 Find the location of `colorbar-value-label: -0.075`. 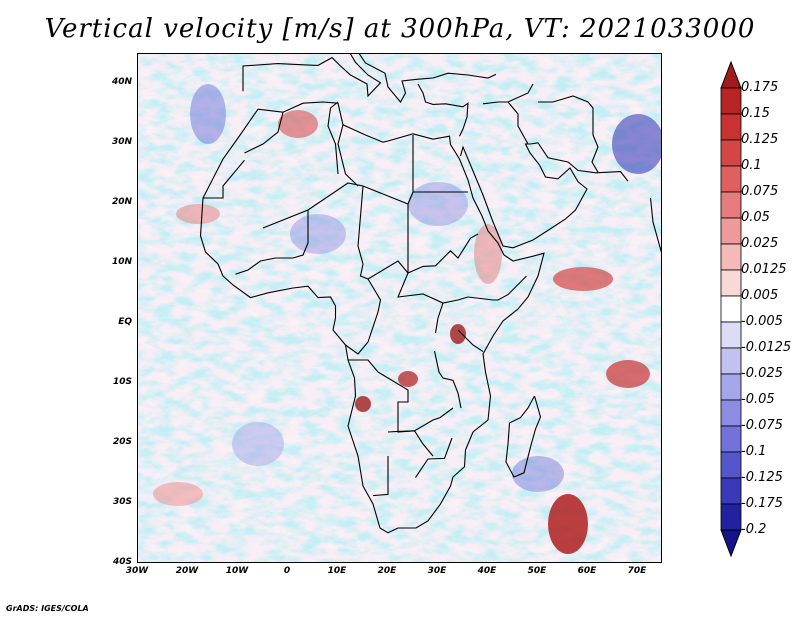

colorbar-value-label: -0.075 is located at coordinates (762, 425).